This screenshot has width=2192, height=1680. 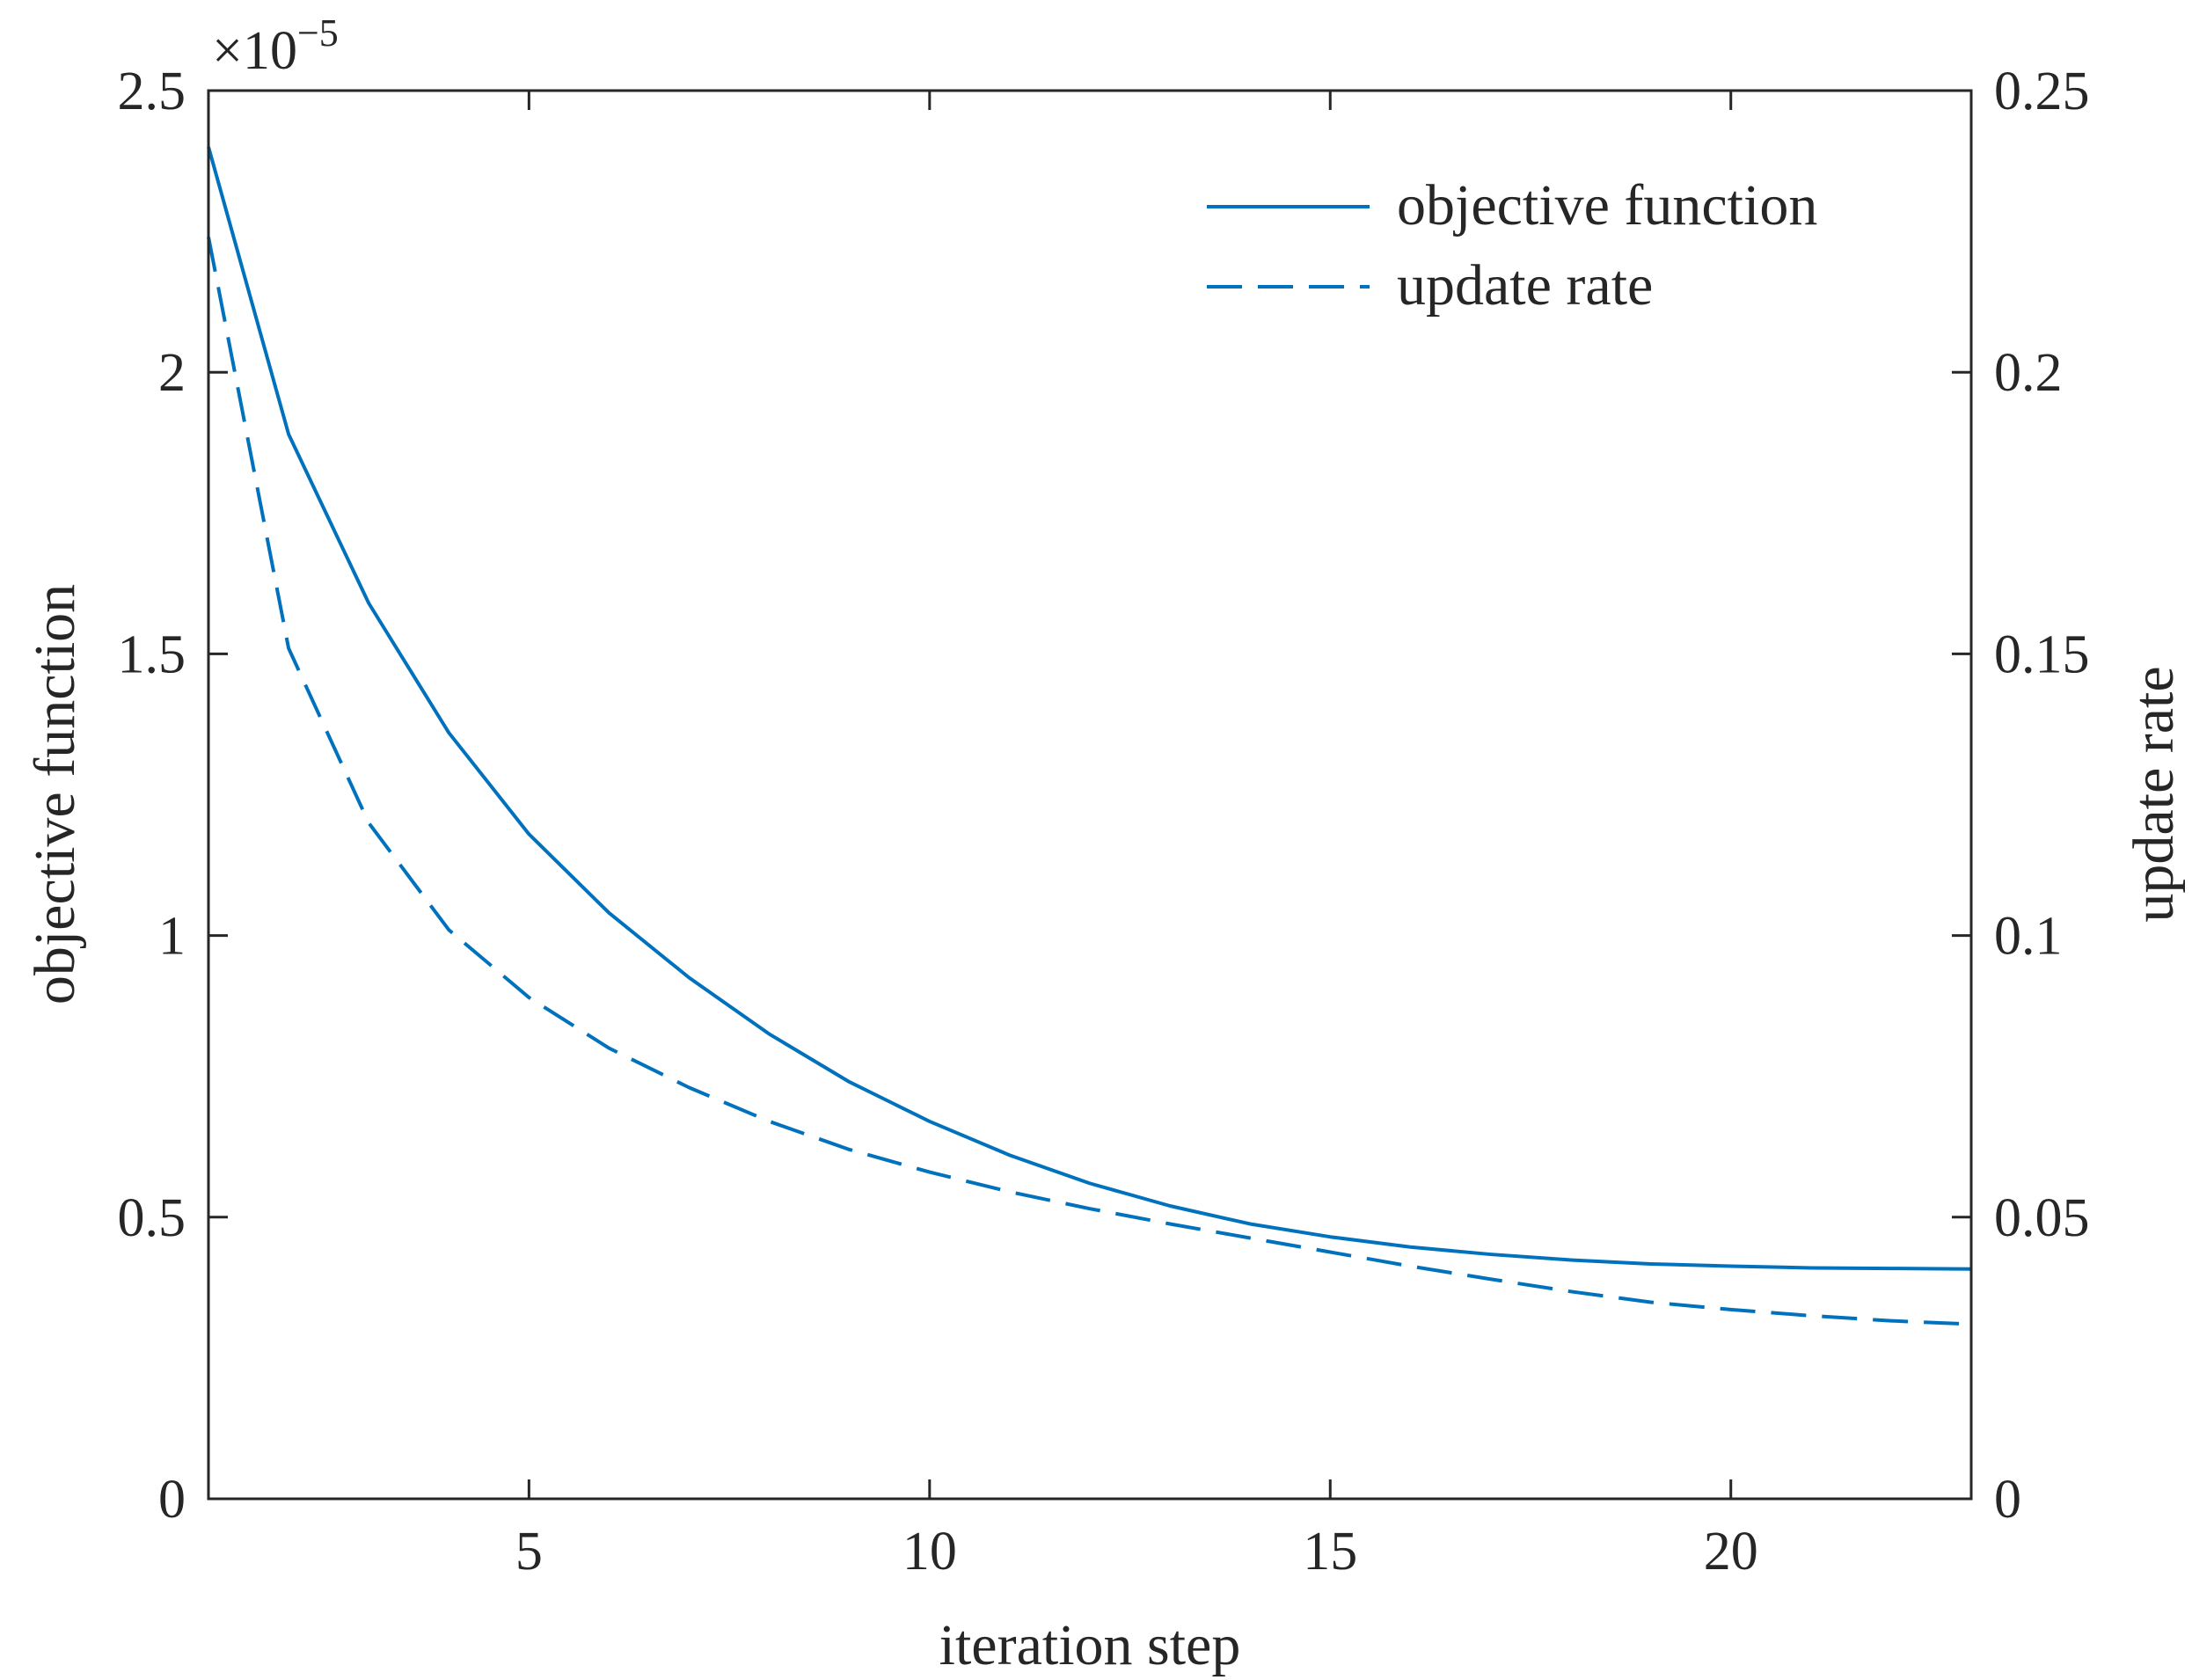 I want to click on y-left-tick-label-0.5: 0.5, so click(x=152, y=1218).